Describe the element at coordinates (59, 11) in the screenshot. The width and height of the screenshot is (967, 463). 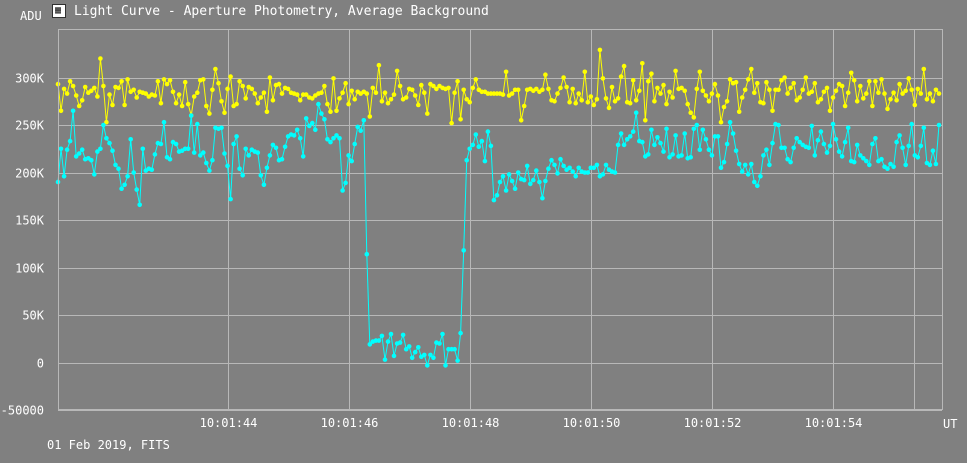
I see `chart-window-icon: ▦` at that location.